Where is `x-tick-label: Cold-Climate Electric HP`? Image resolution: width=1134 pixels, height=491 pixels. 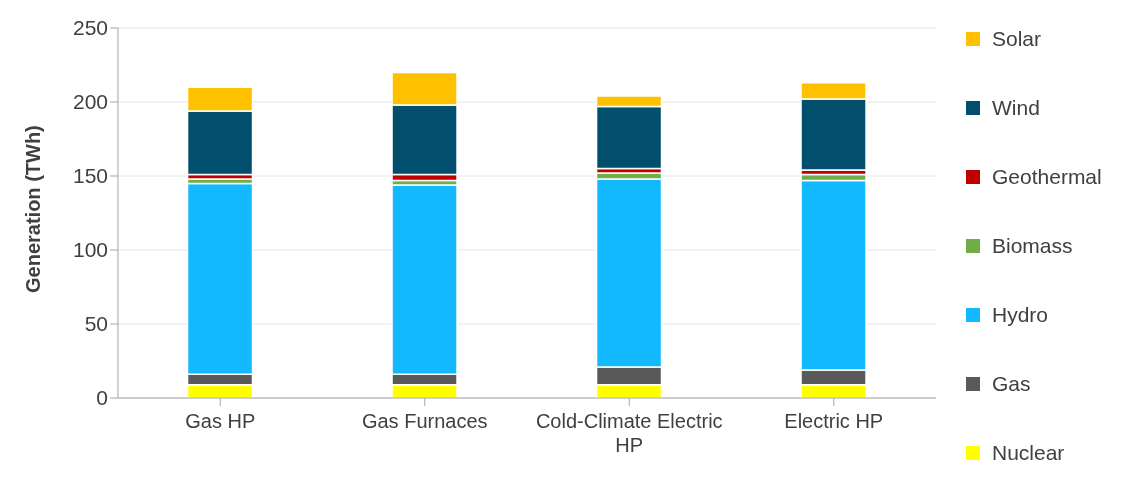 x-tick-label: Cold-Climate Electric HP is located at coordinates (629, 433).